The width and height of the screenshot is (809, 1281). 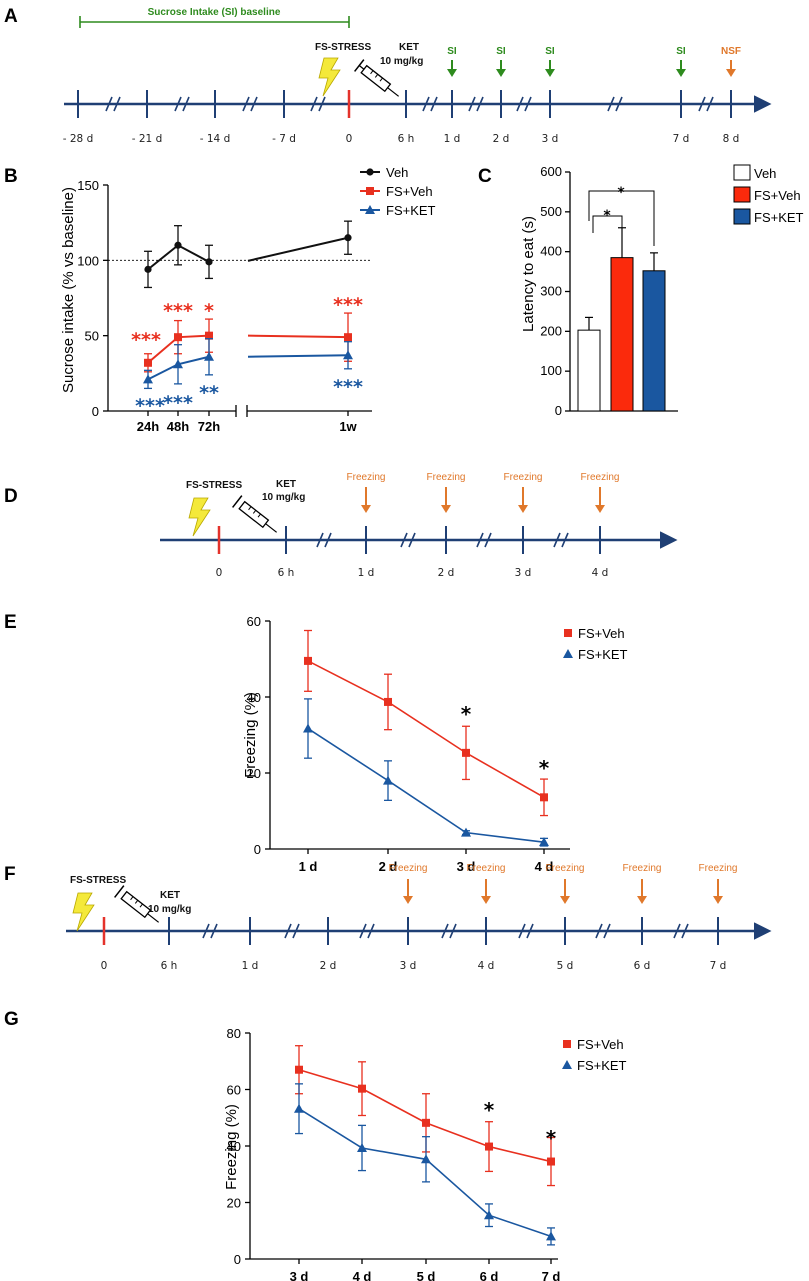 What do you see at coordinates (681, 51) in the screenshot?
I see `event-label: SI` at bounding box center [681, 51].